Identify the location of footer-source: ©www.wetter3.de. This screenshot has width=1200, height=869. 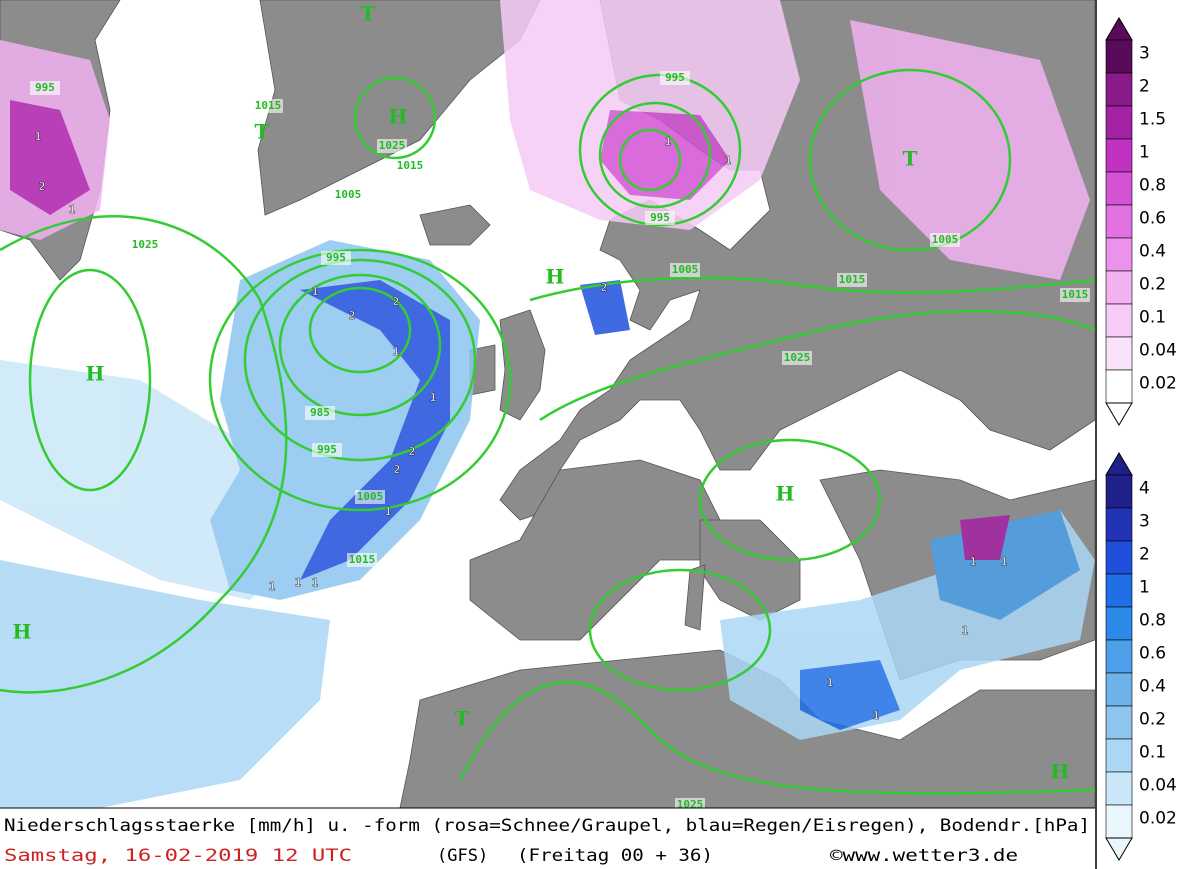
(924, 856).